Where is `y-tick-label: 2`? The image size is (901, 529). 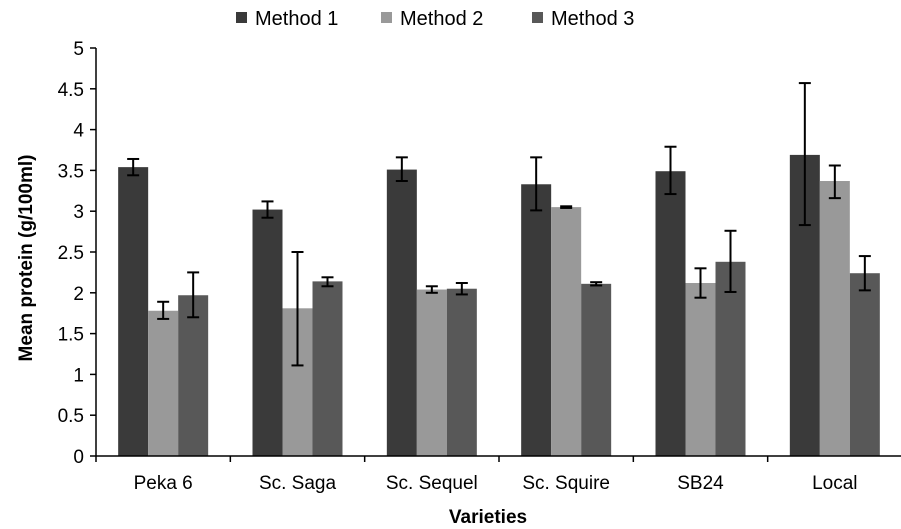
y-tick-label: 2 is located at coordinates (78, 294).